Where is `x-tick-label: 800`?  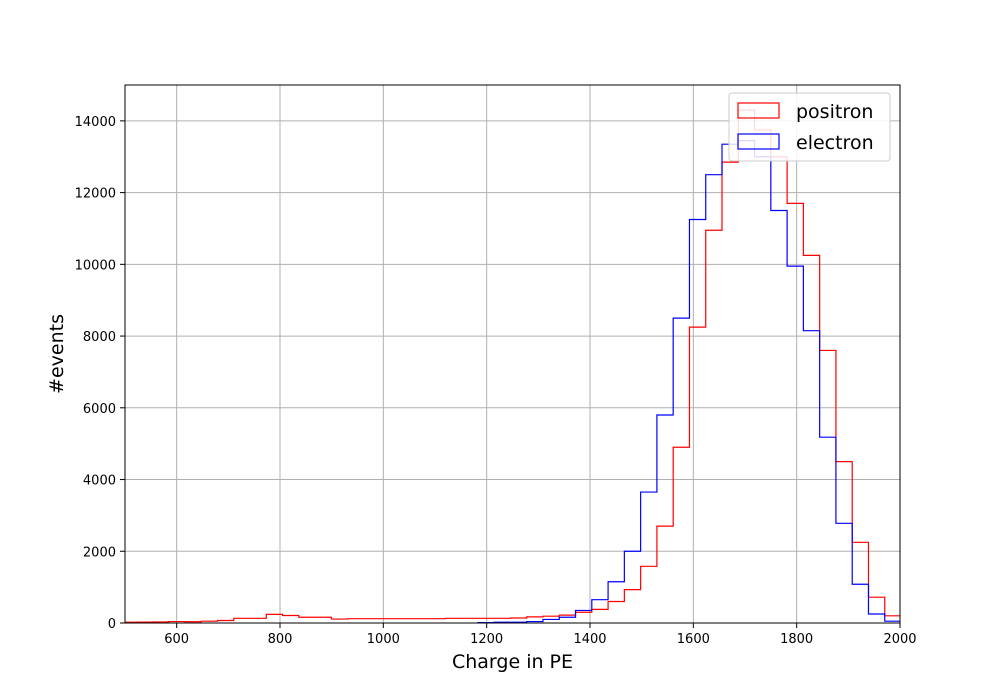
x-tick-label: 800 is located at coordinates (280, 639).